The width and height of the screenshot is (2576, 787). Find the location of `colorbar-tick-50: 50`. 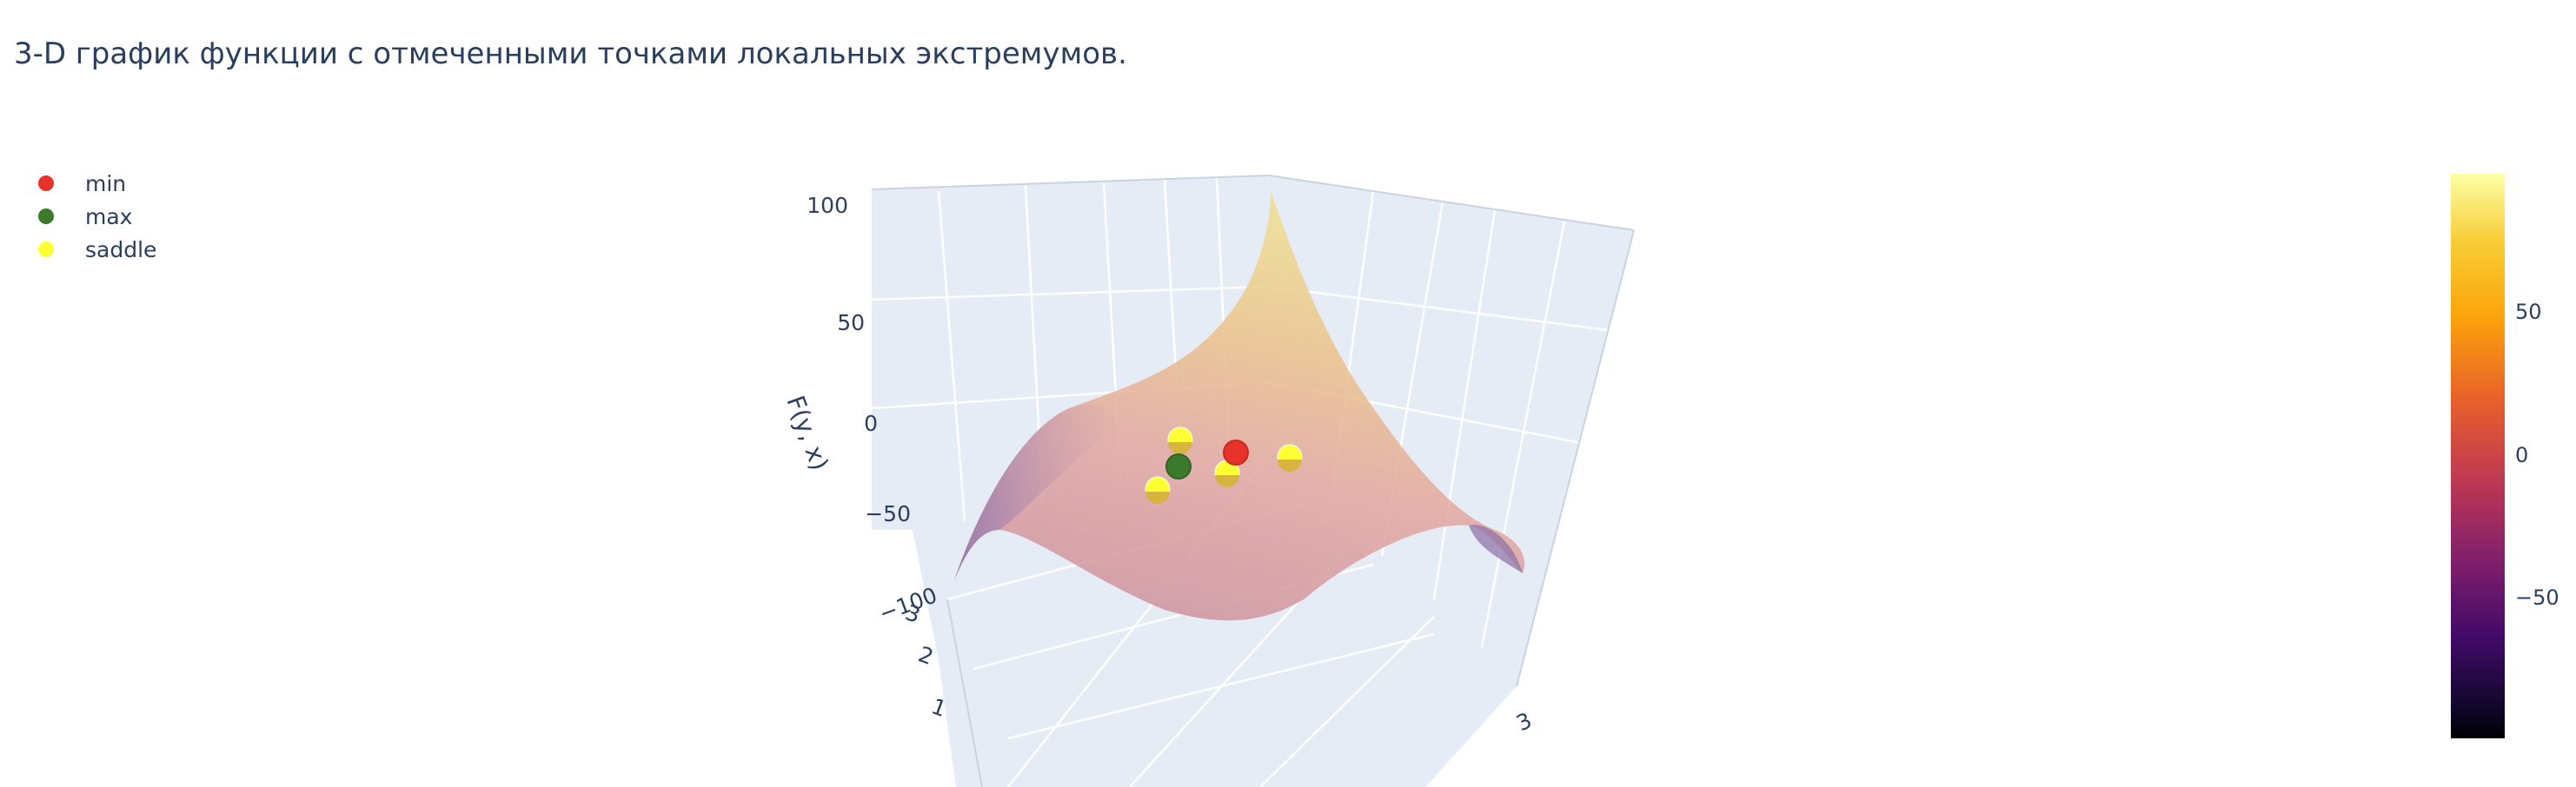

colorbar-tick-50: 50 is located at coordinates (2528, 312).